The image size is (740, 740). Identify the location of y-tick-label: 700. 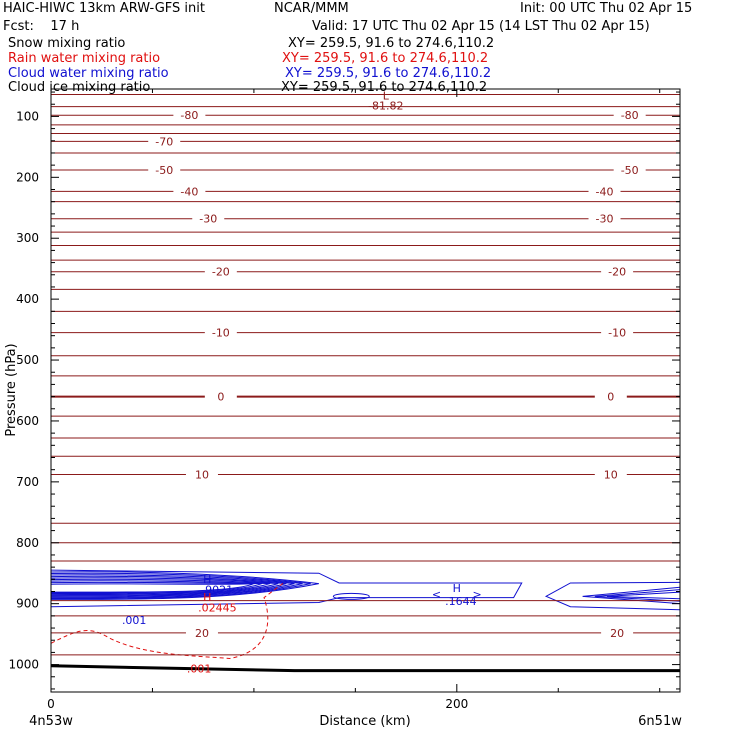
(27, 482).